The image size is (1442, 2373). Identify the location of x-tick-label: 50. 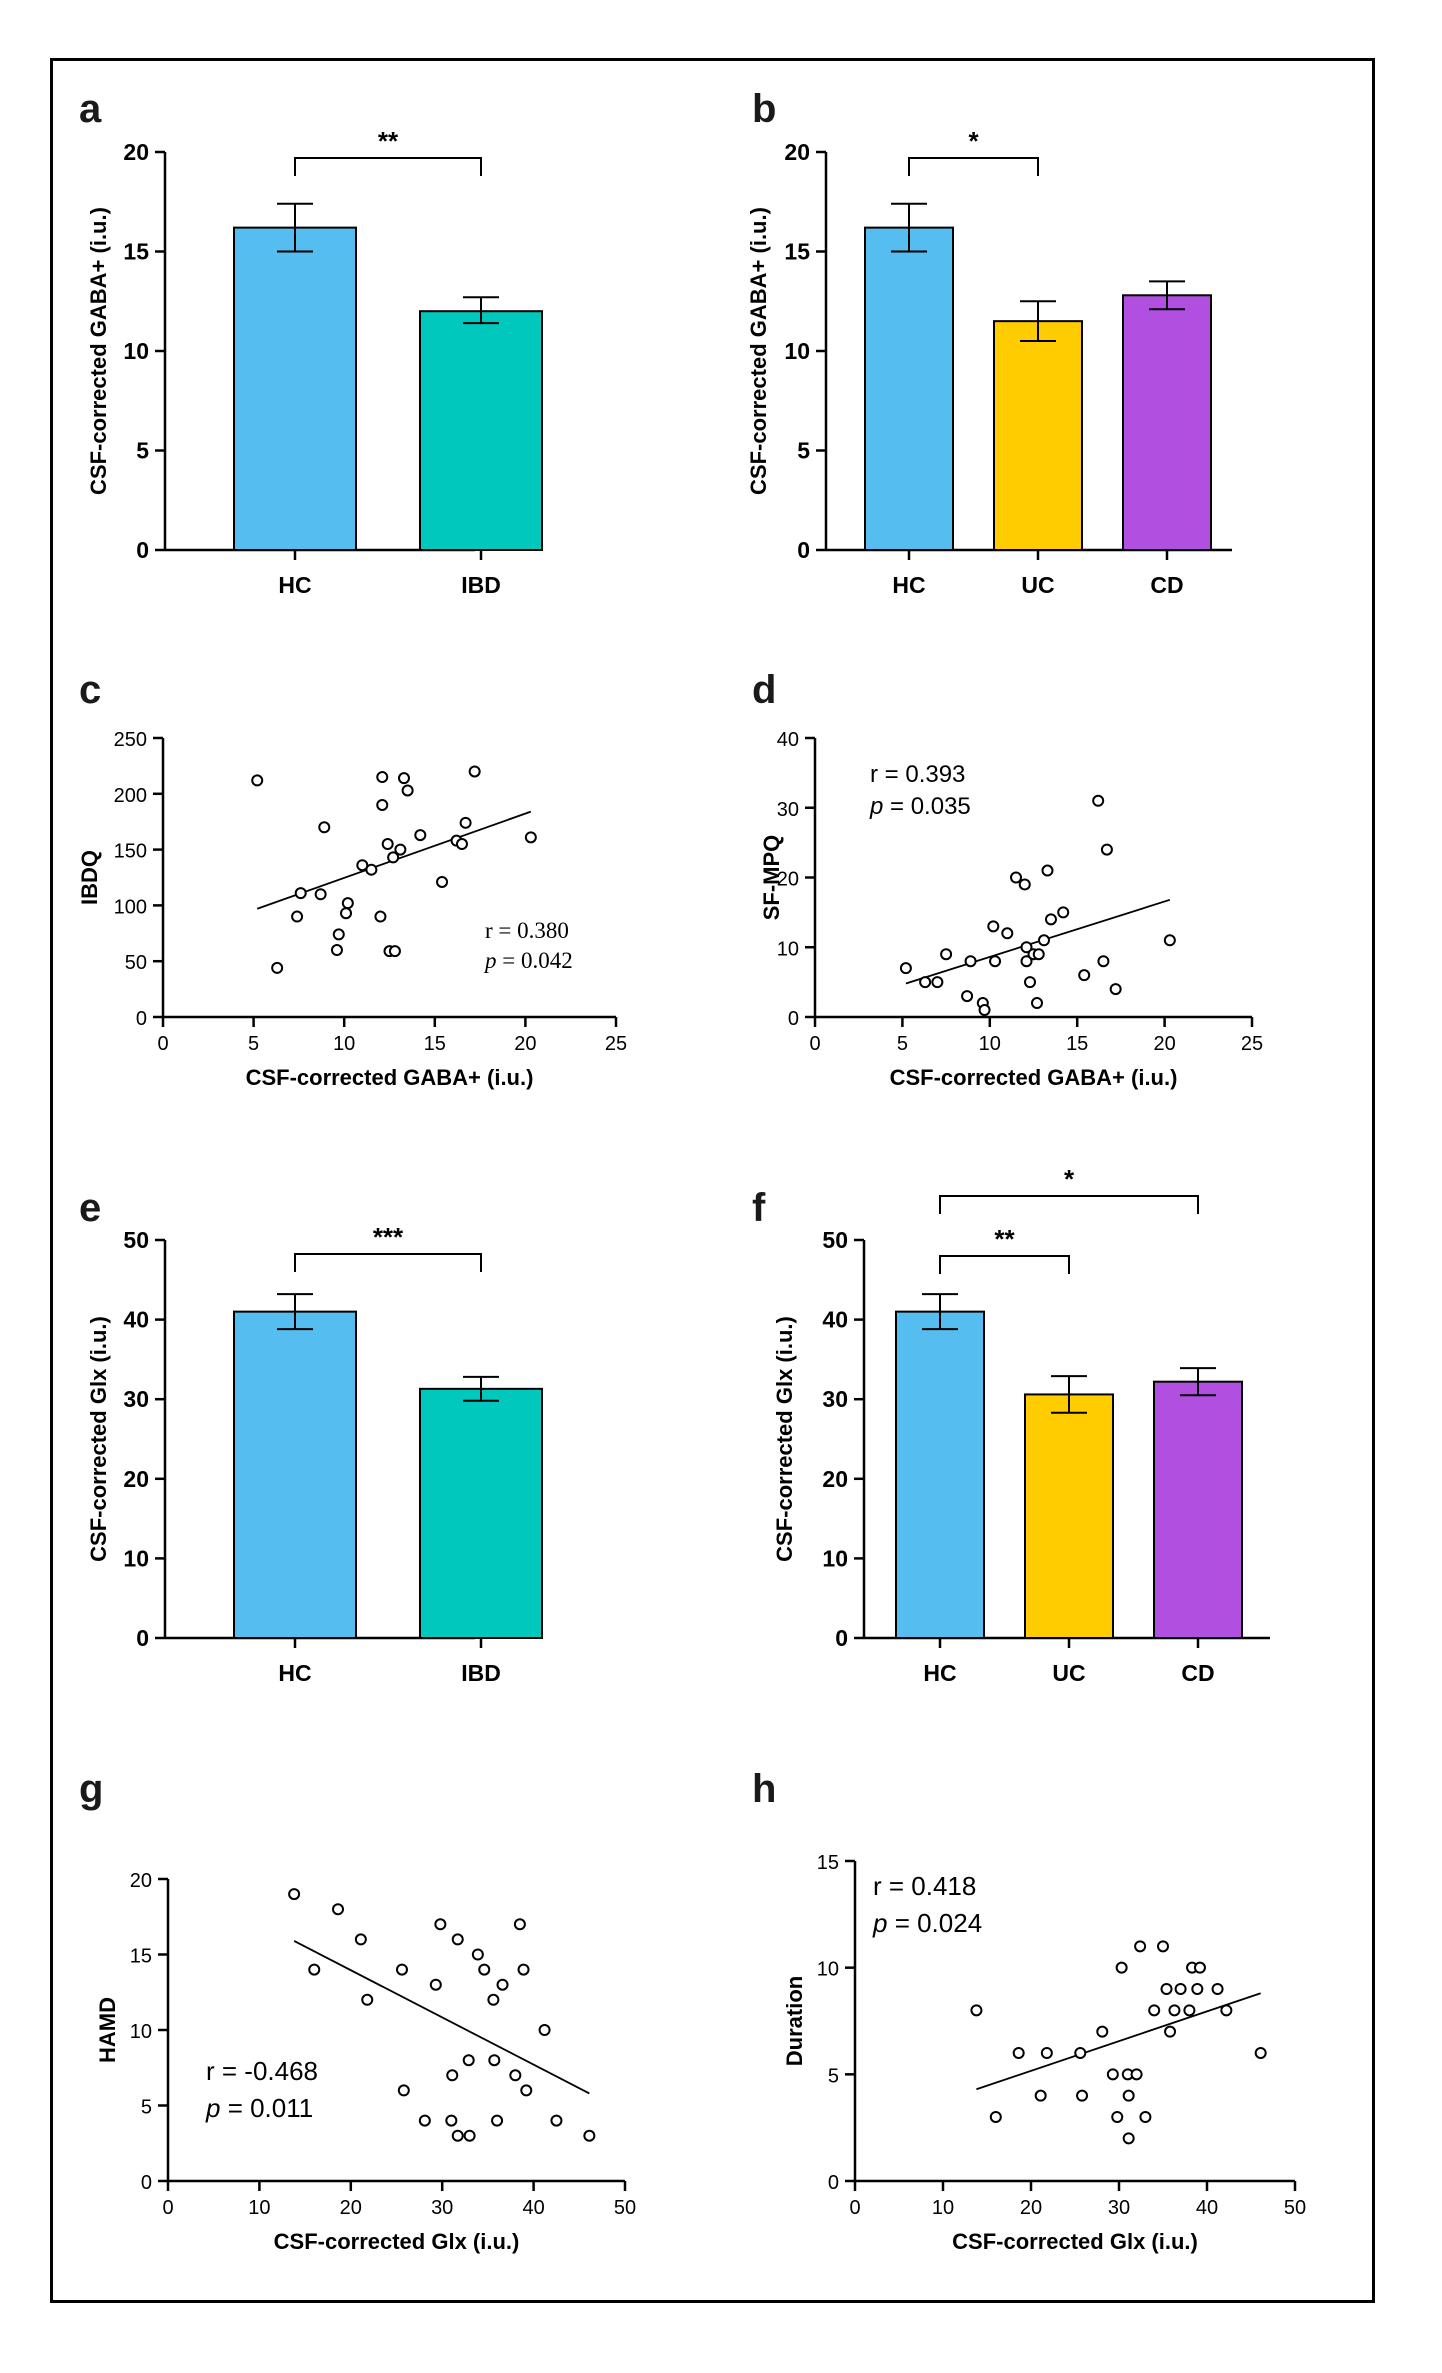
(625, 2208).